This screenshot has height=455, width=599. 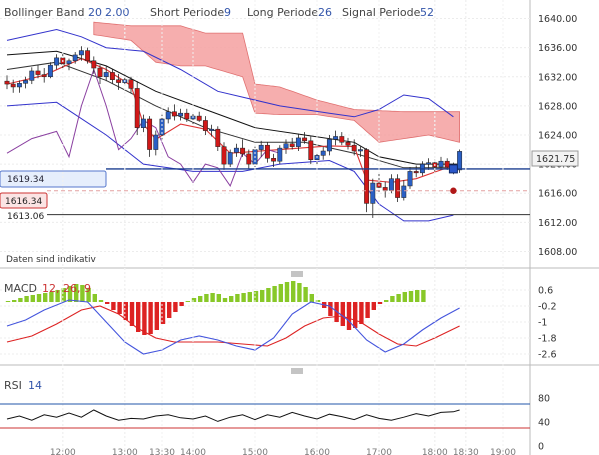 What do you see at coordinates (51, 260) in the screenshot?
I see `indicative-notice: Daten sind indikativ` at bounding box center [51, 260].